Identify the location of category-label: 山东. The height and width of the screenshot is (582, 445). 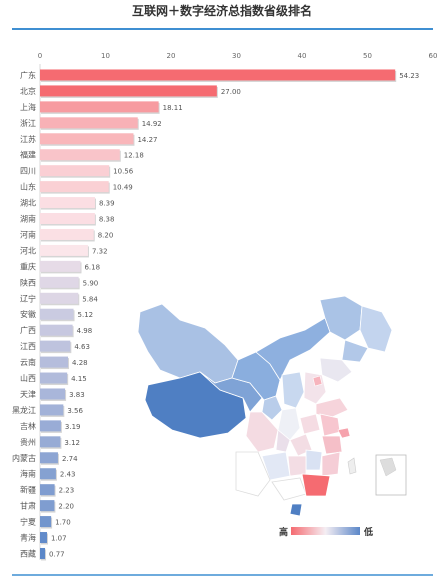
(28, 187).